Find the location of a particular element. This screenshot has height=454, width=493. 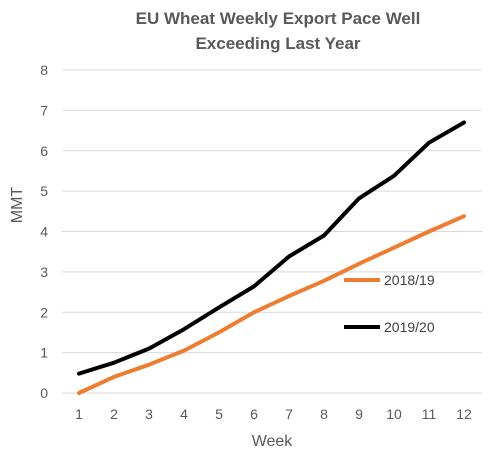

legend: 2018/19 2019/20 is located at coordinates (389, 303).